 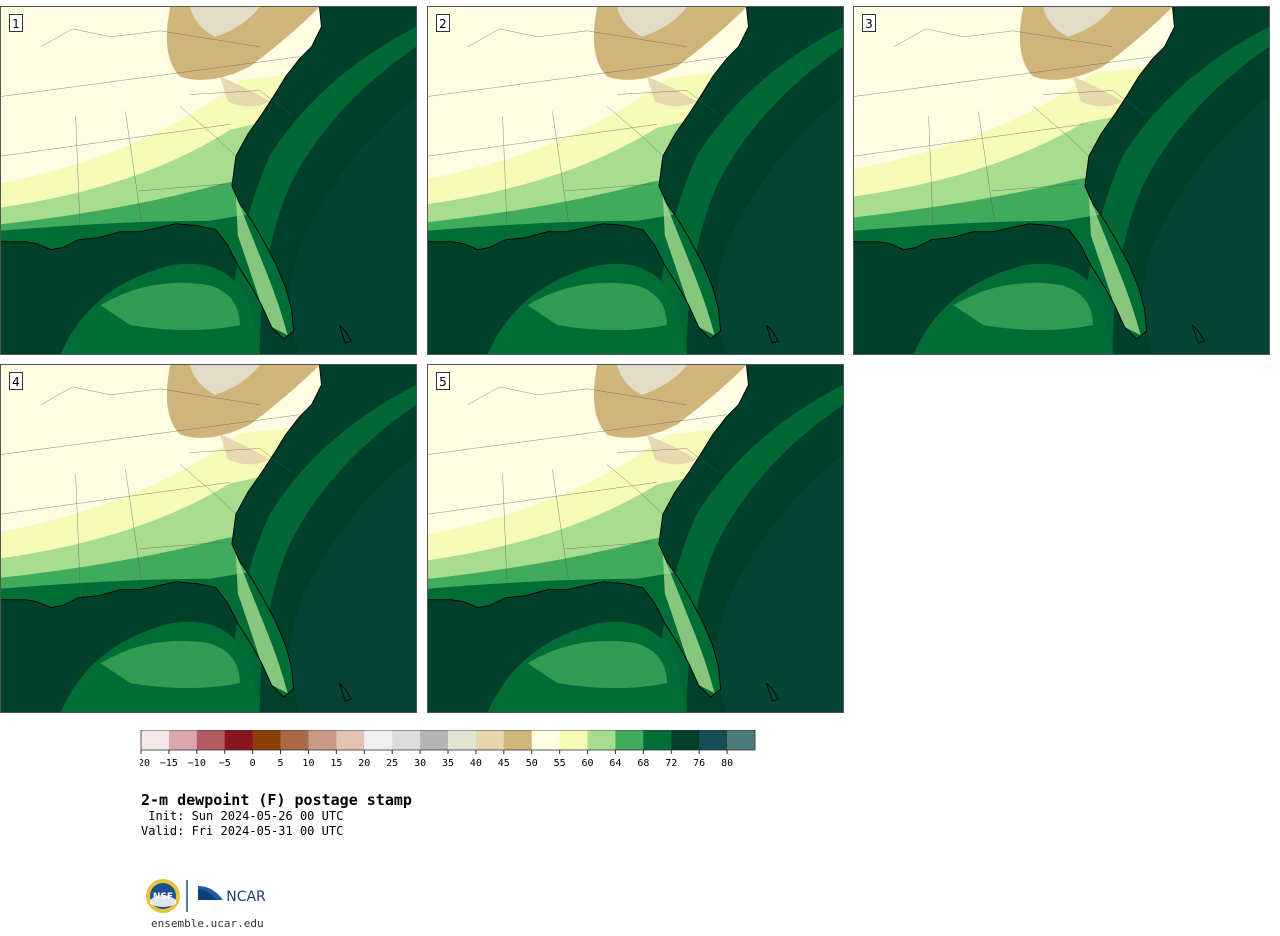 I want to click on colorbar-tick-label: 55, so click(x=560, y=763).